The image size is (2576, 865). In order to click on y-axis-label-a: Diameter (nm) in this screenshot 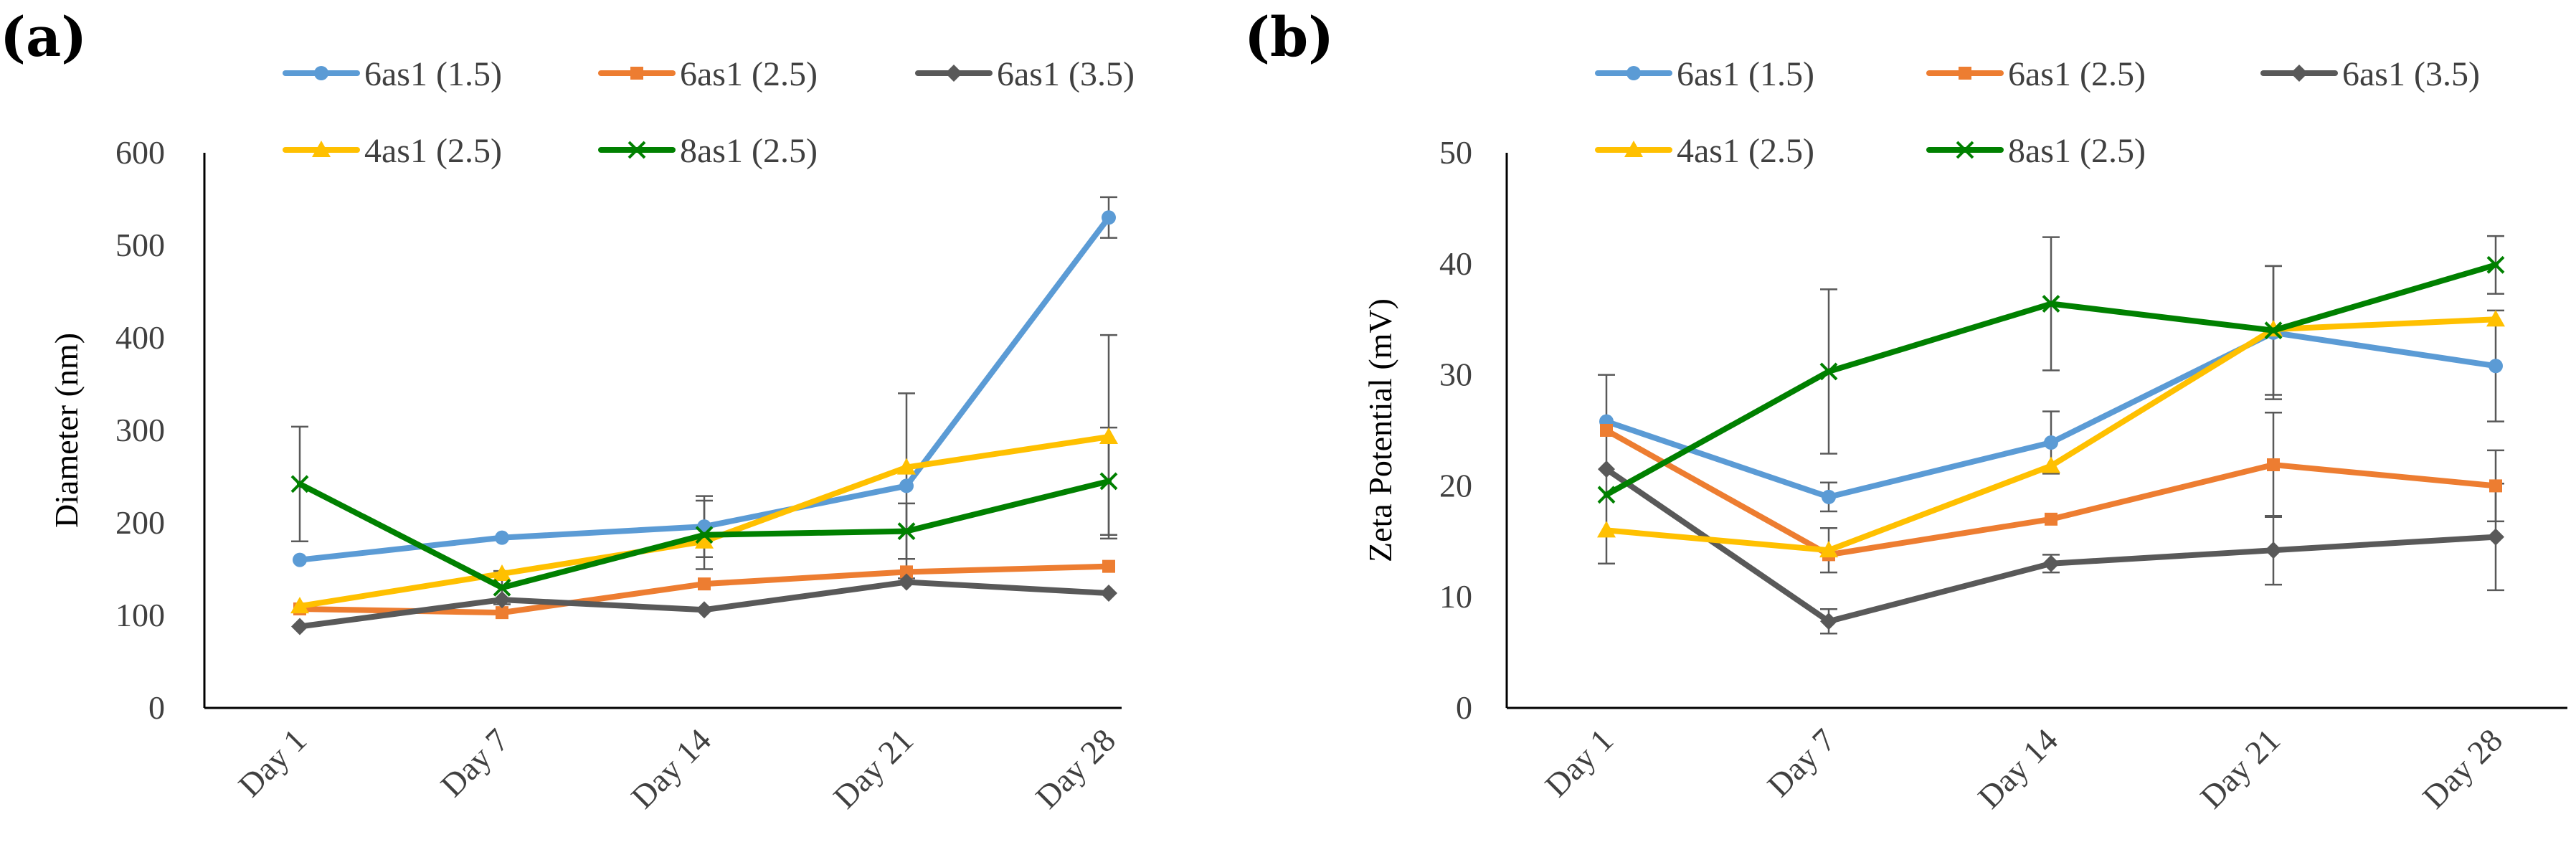, I will do `click(66, 431)`.